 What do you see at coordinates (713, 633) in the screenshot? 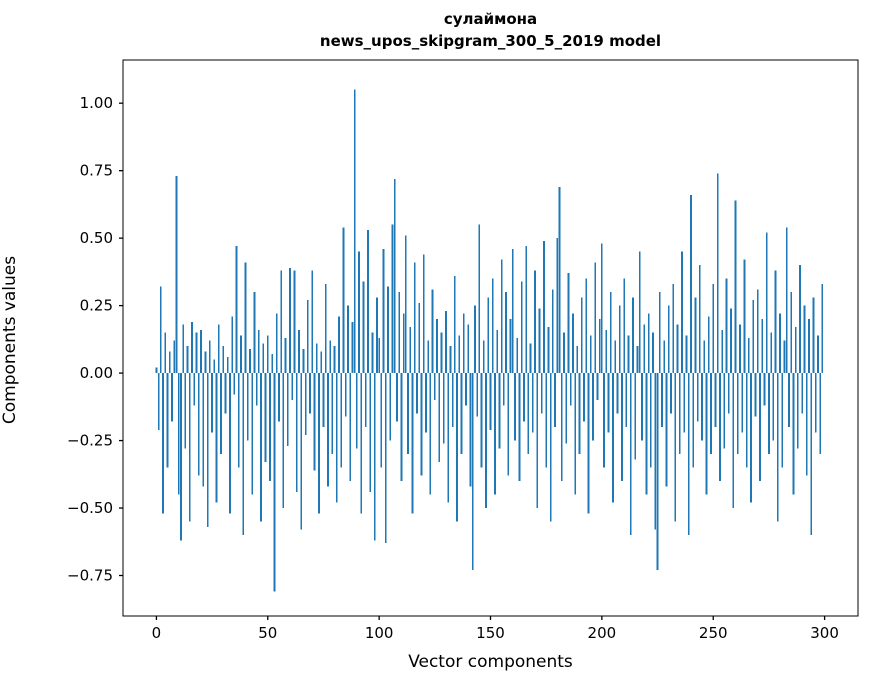
I see `tick-label: 250` at bounding box center [713, 633].